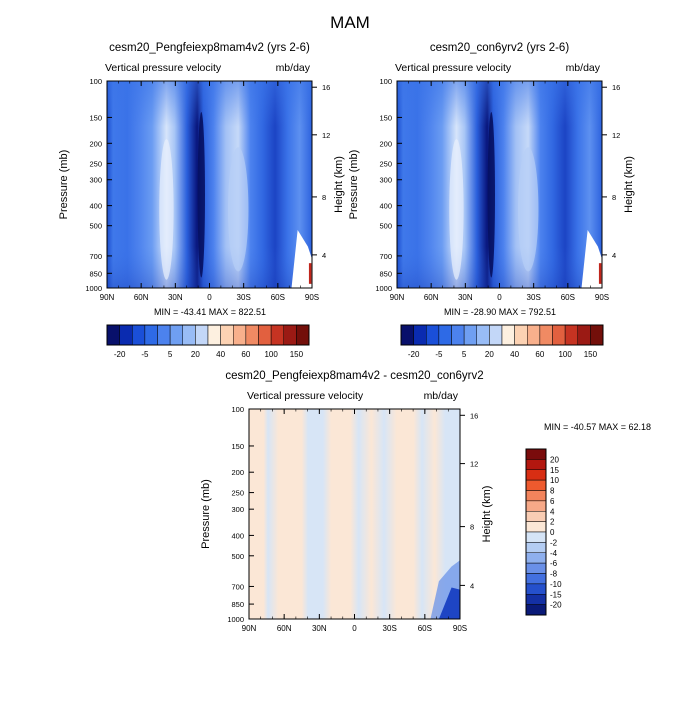 The width and height of the screenshot is (700, 705). I want to click on contour-field, so click(354, 514).